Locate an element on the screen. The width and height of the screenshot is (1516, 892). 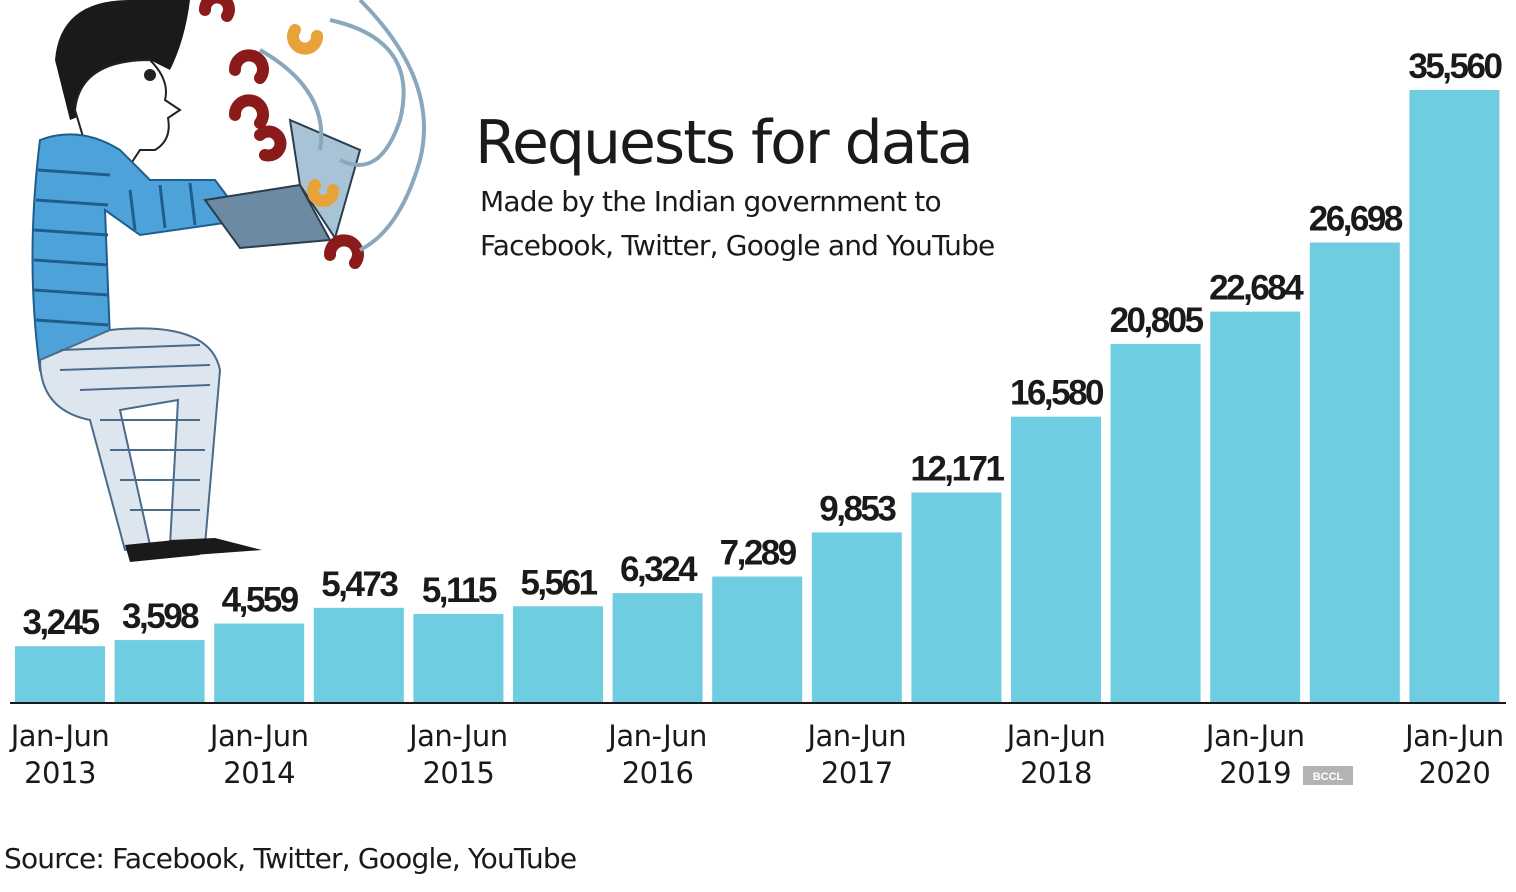
chart-title: Requests for data is located at coordinates (723, 143).